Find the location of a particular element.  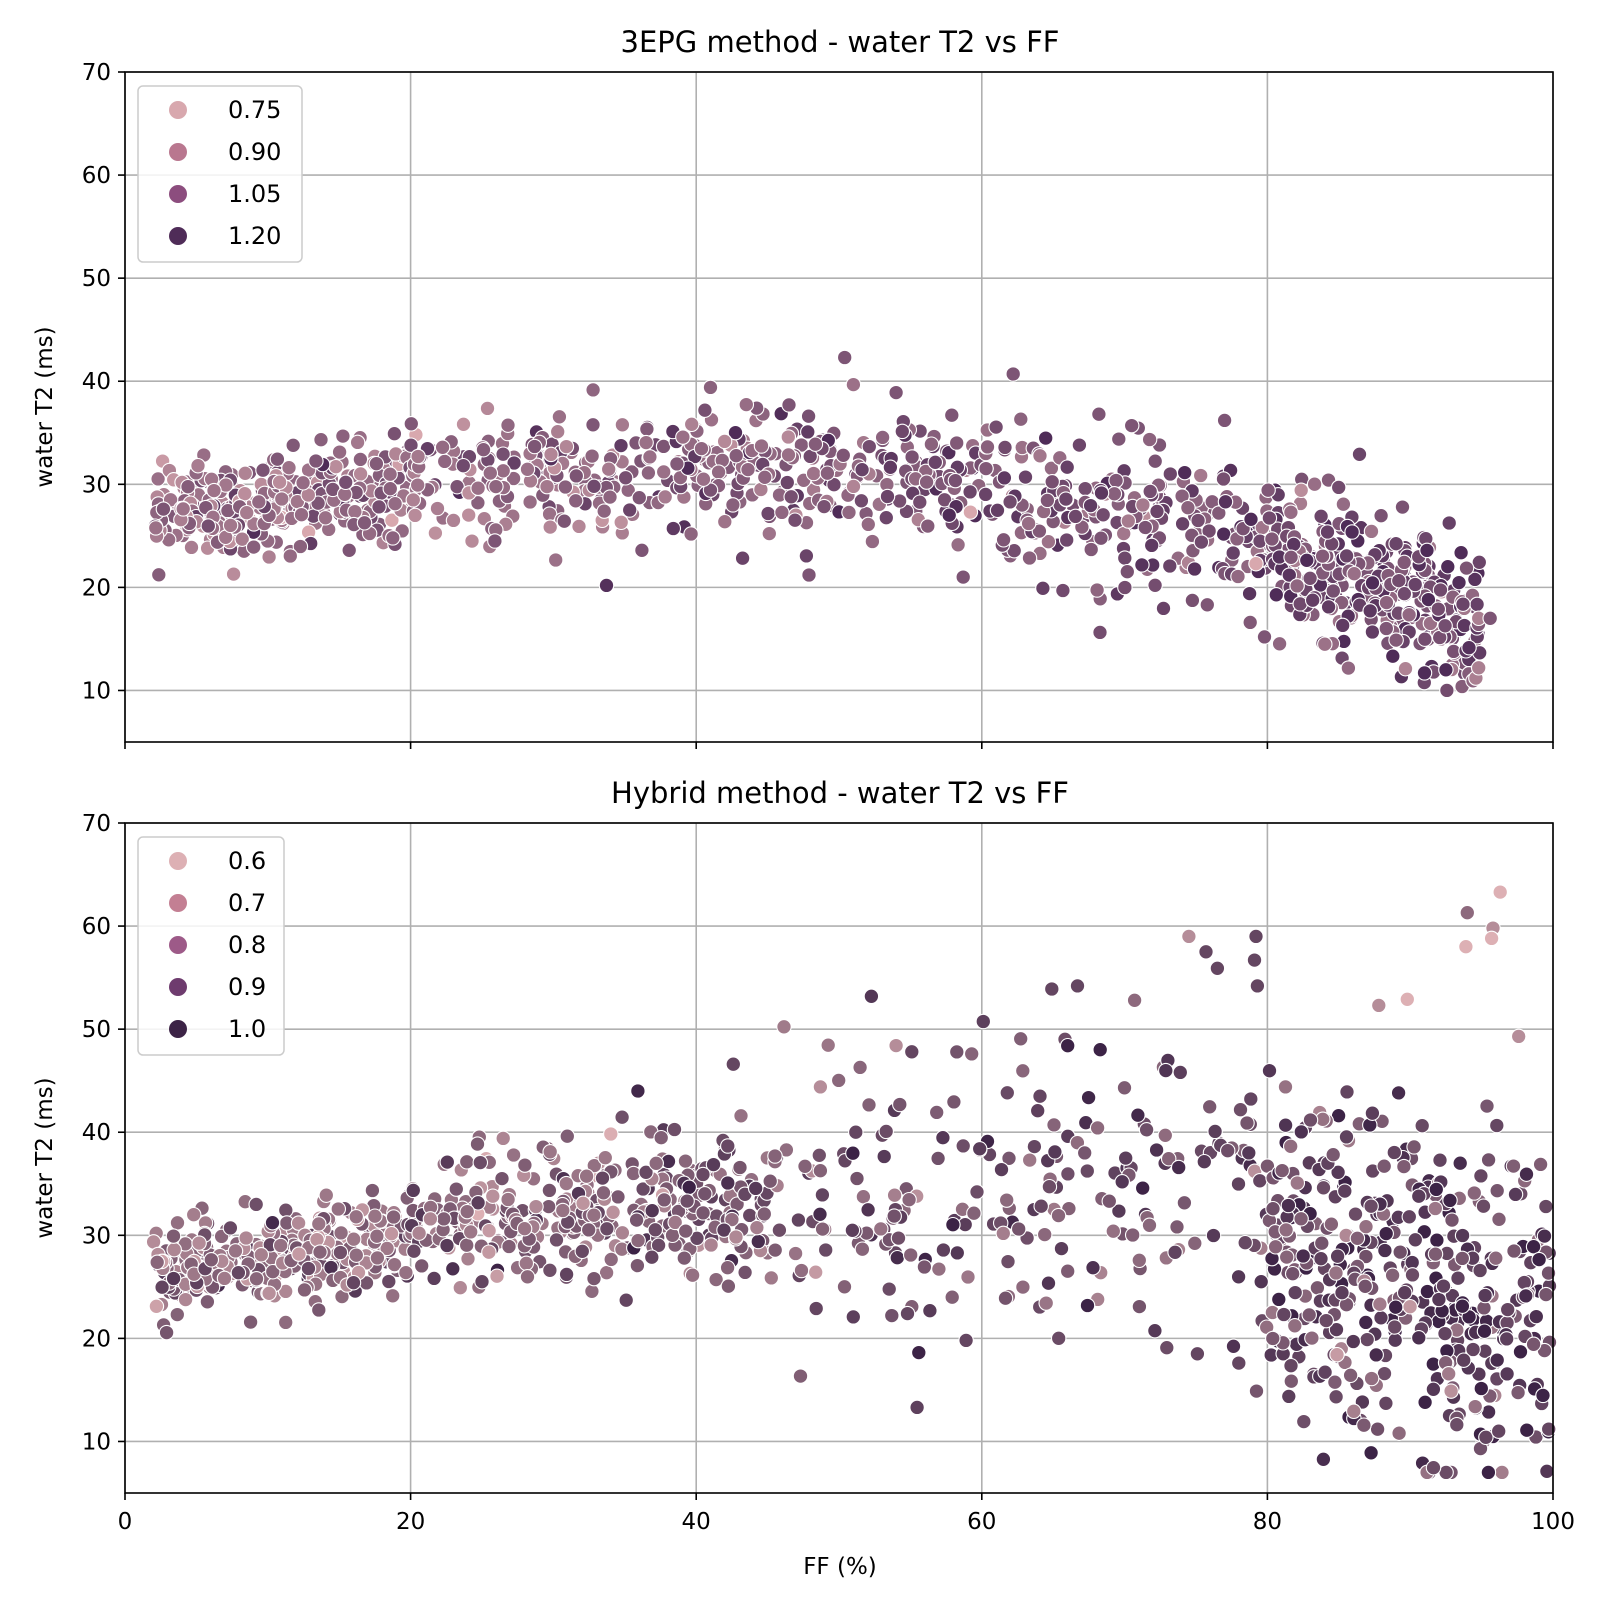

legend-label: 1.05 is located at coordinates (254, 194).